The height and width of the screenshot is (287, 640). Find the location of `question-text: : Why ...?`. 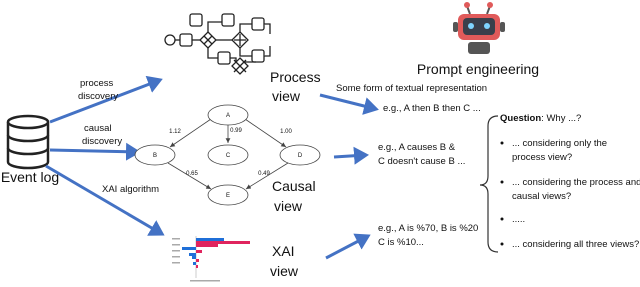

question-text: : Why ...? is located at coordinates (561, 118).